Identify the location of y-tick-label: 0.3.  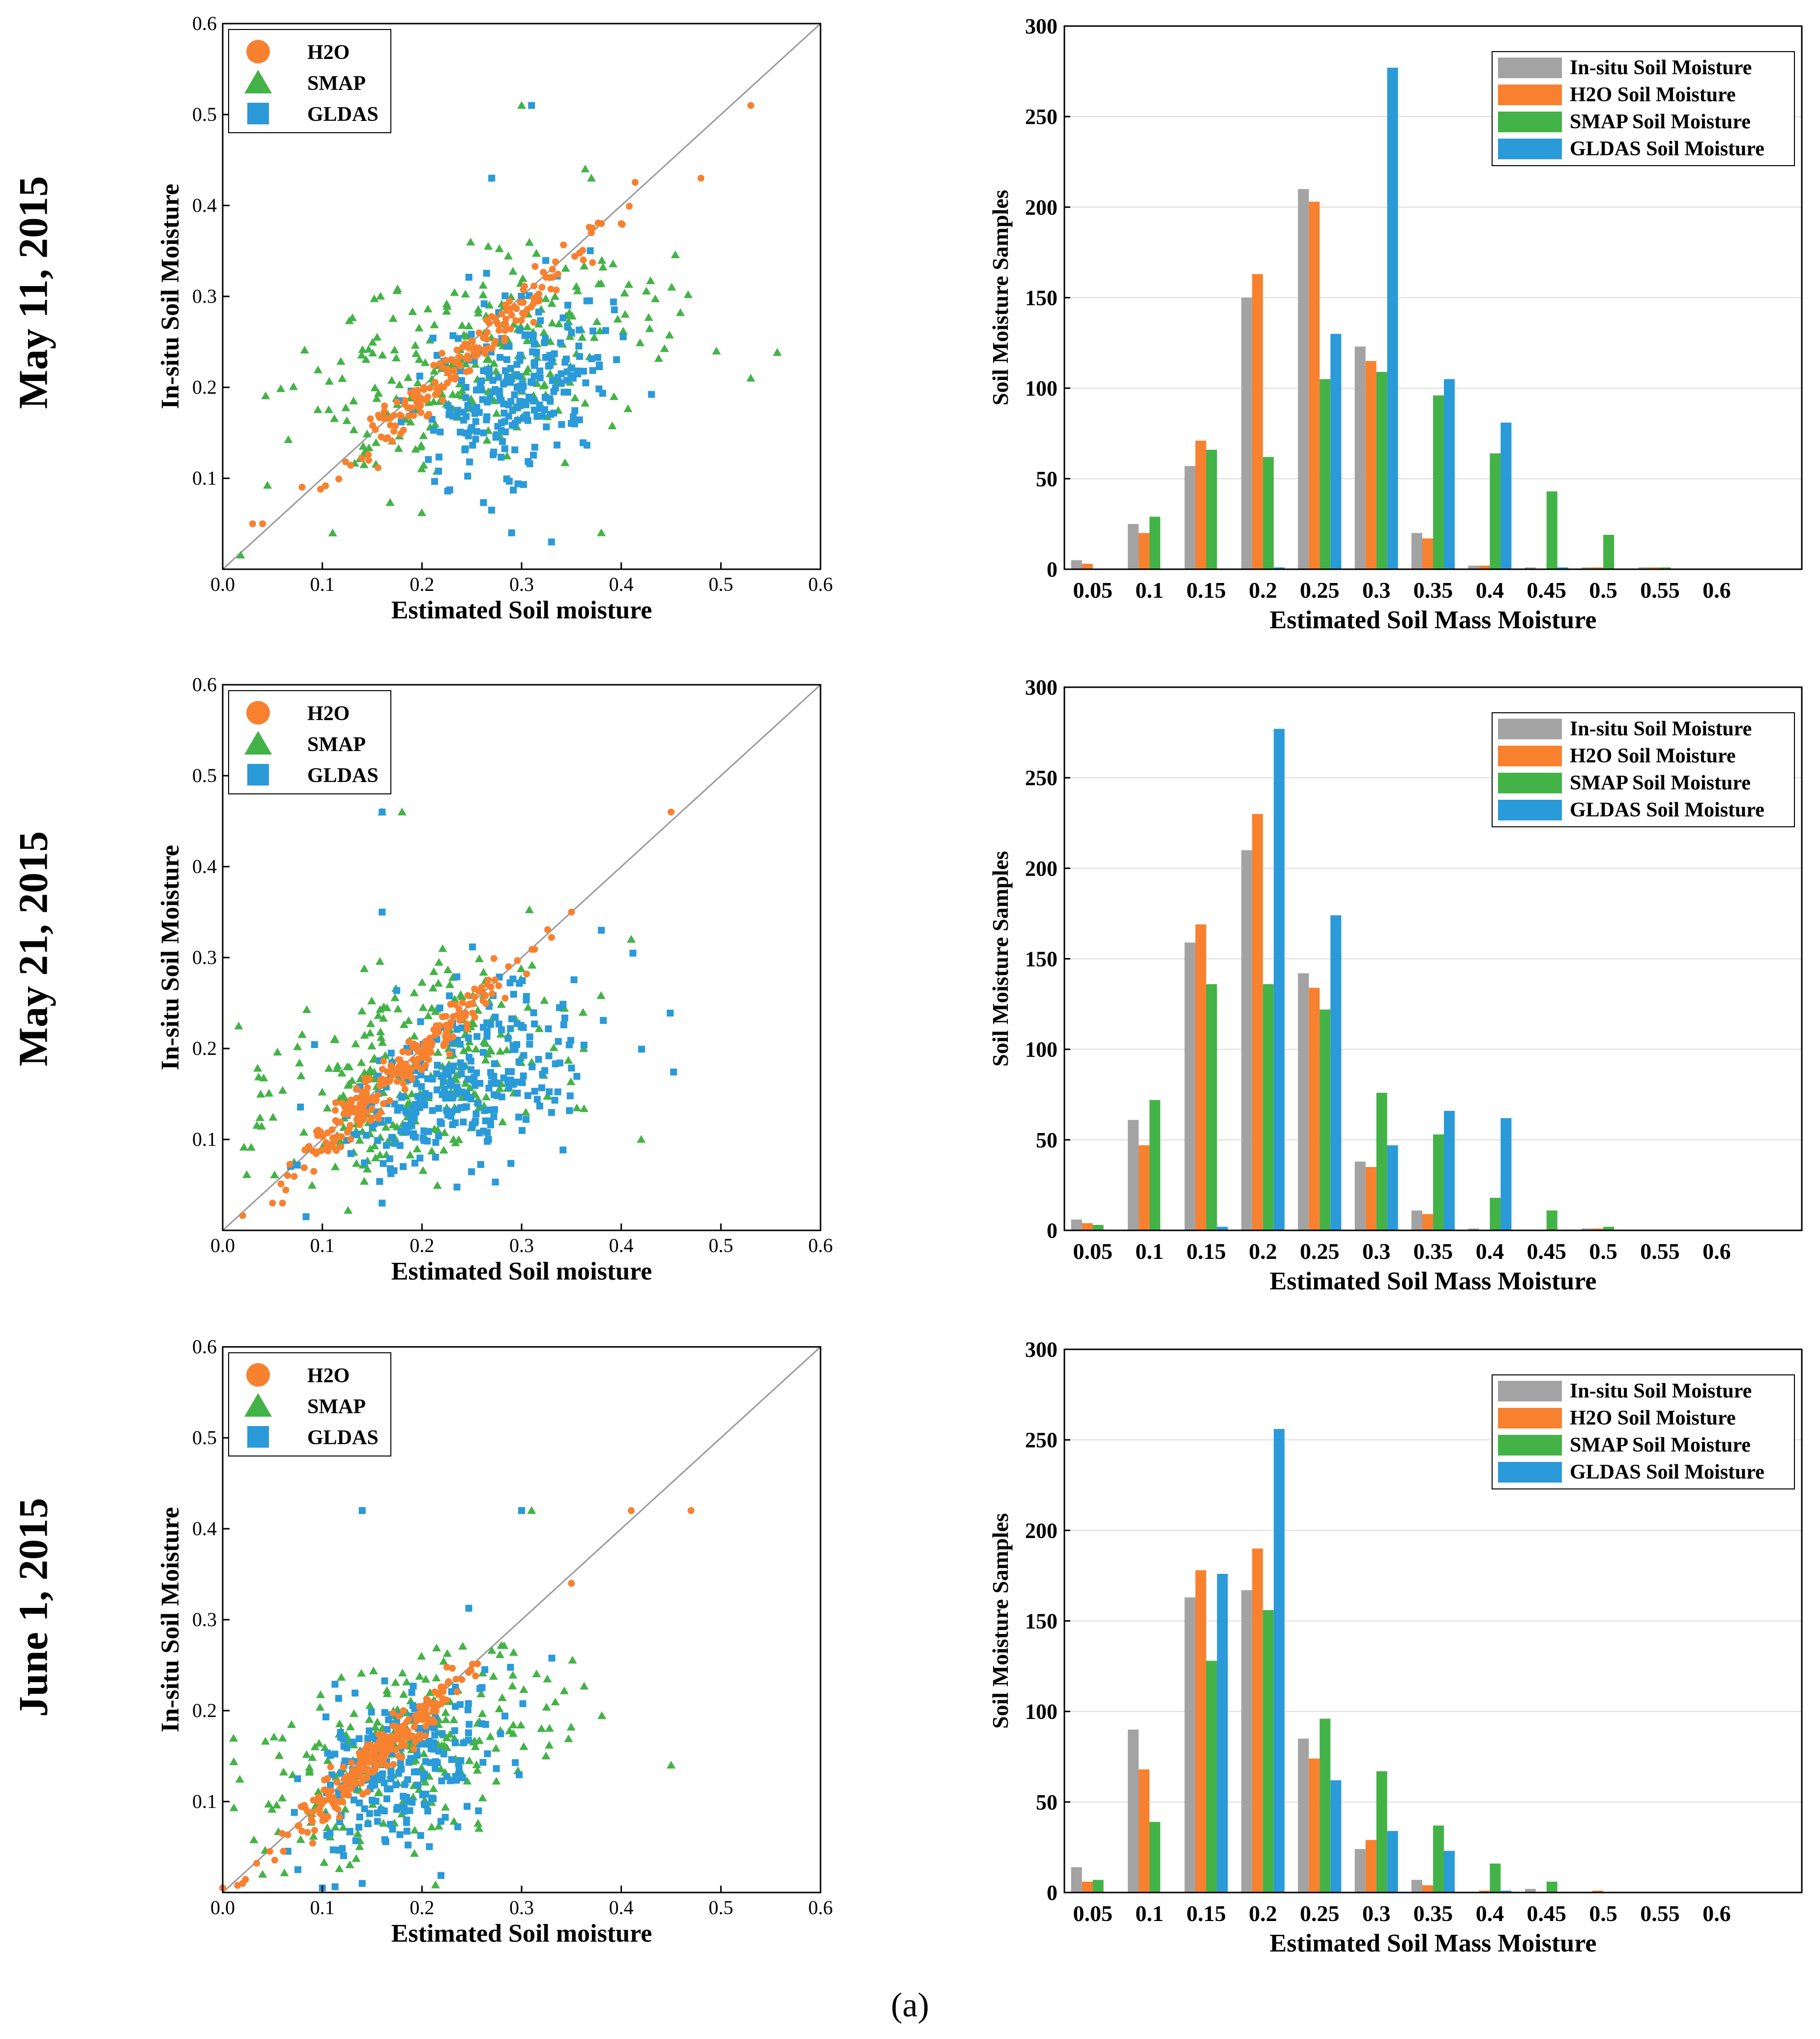
(204, 957).